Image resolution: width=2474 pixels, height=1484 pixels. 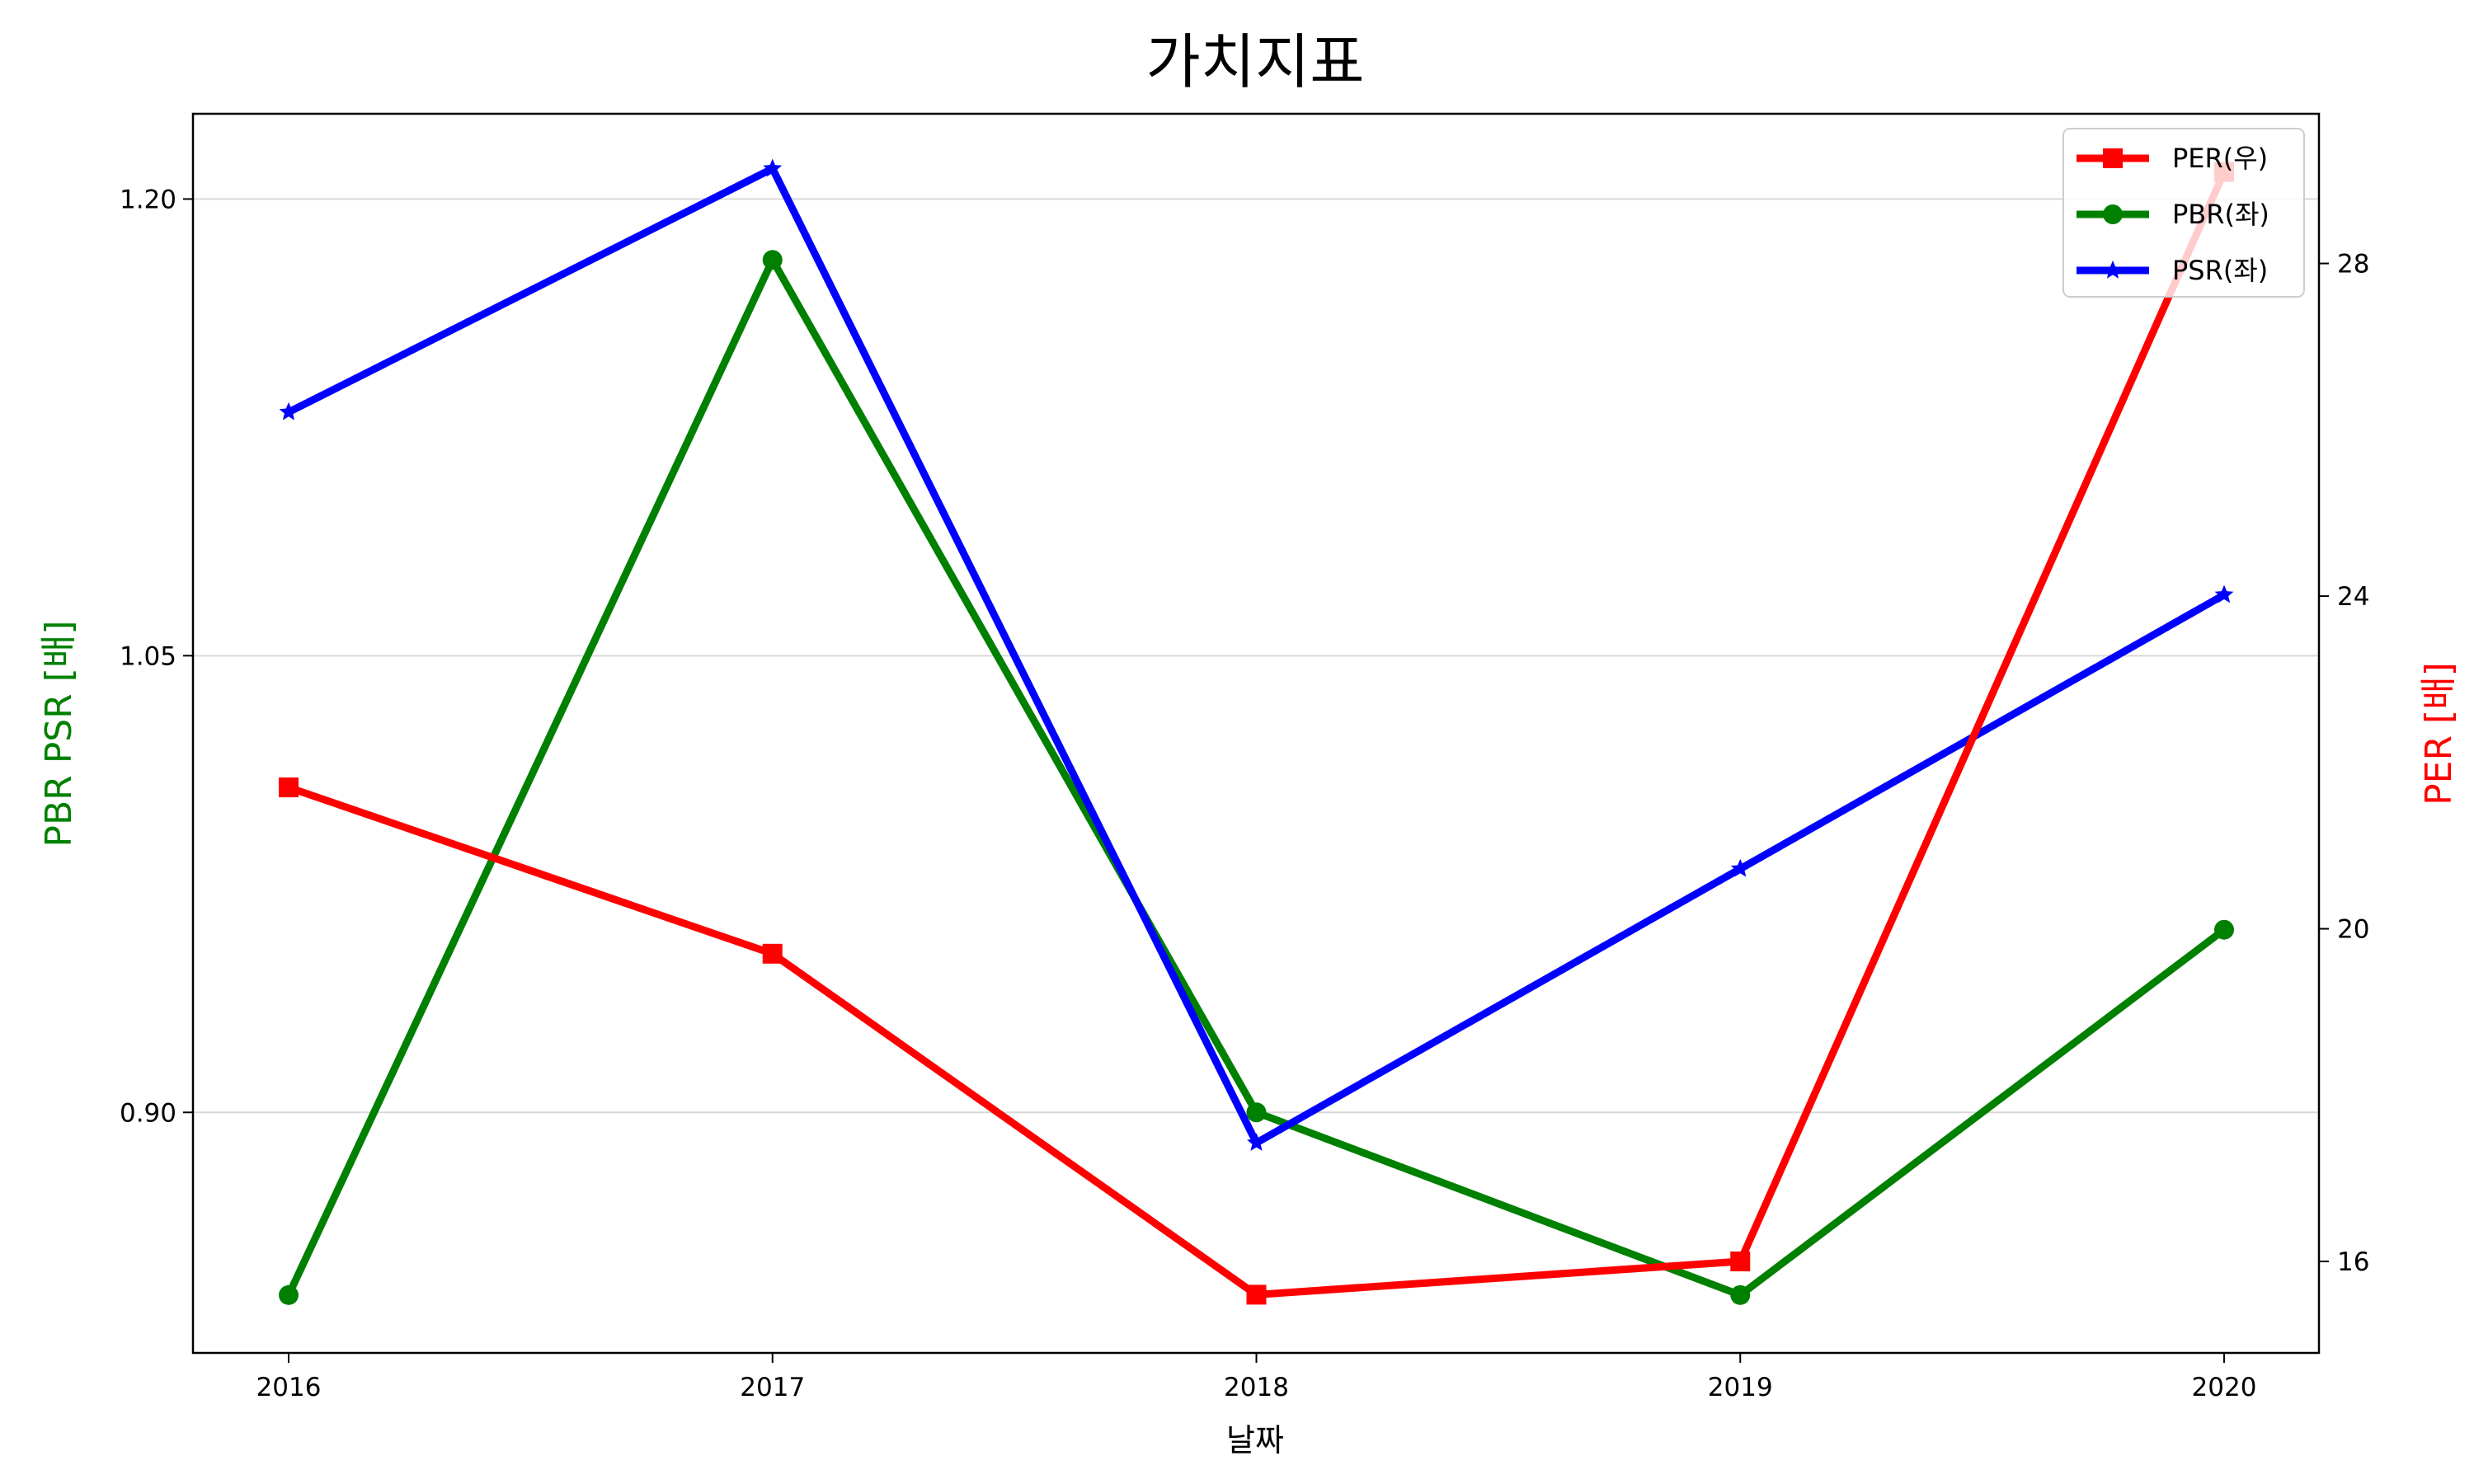 I want to click on legend-box, so click(x=2183, y=213).